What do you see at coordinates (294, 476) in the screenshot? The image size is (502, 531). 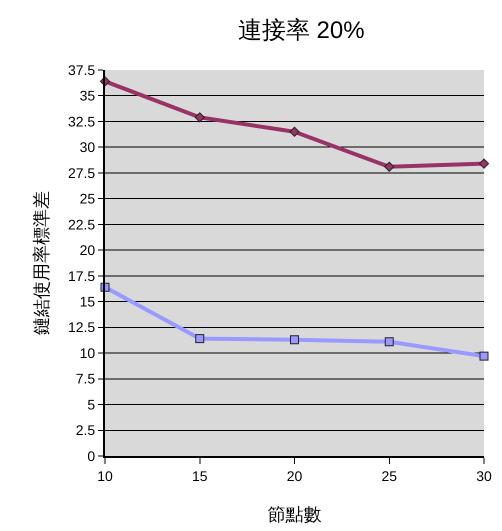 I see `x-tick-label: 20` at bounding box center [294, 476].